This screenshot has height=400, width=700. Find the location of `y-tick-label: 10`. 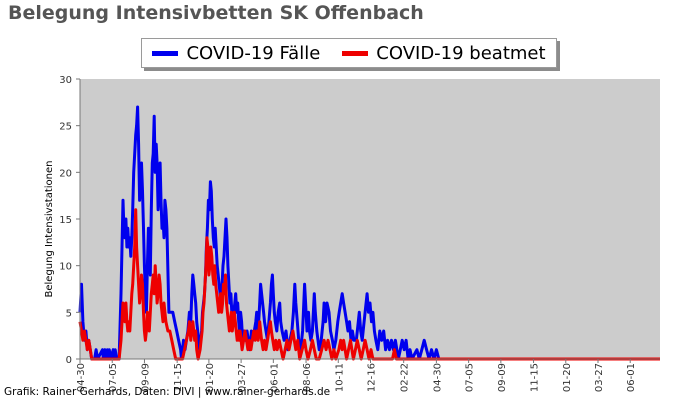

y-tick-label: 10 is located at coordinates (65, 267).